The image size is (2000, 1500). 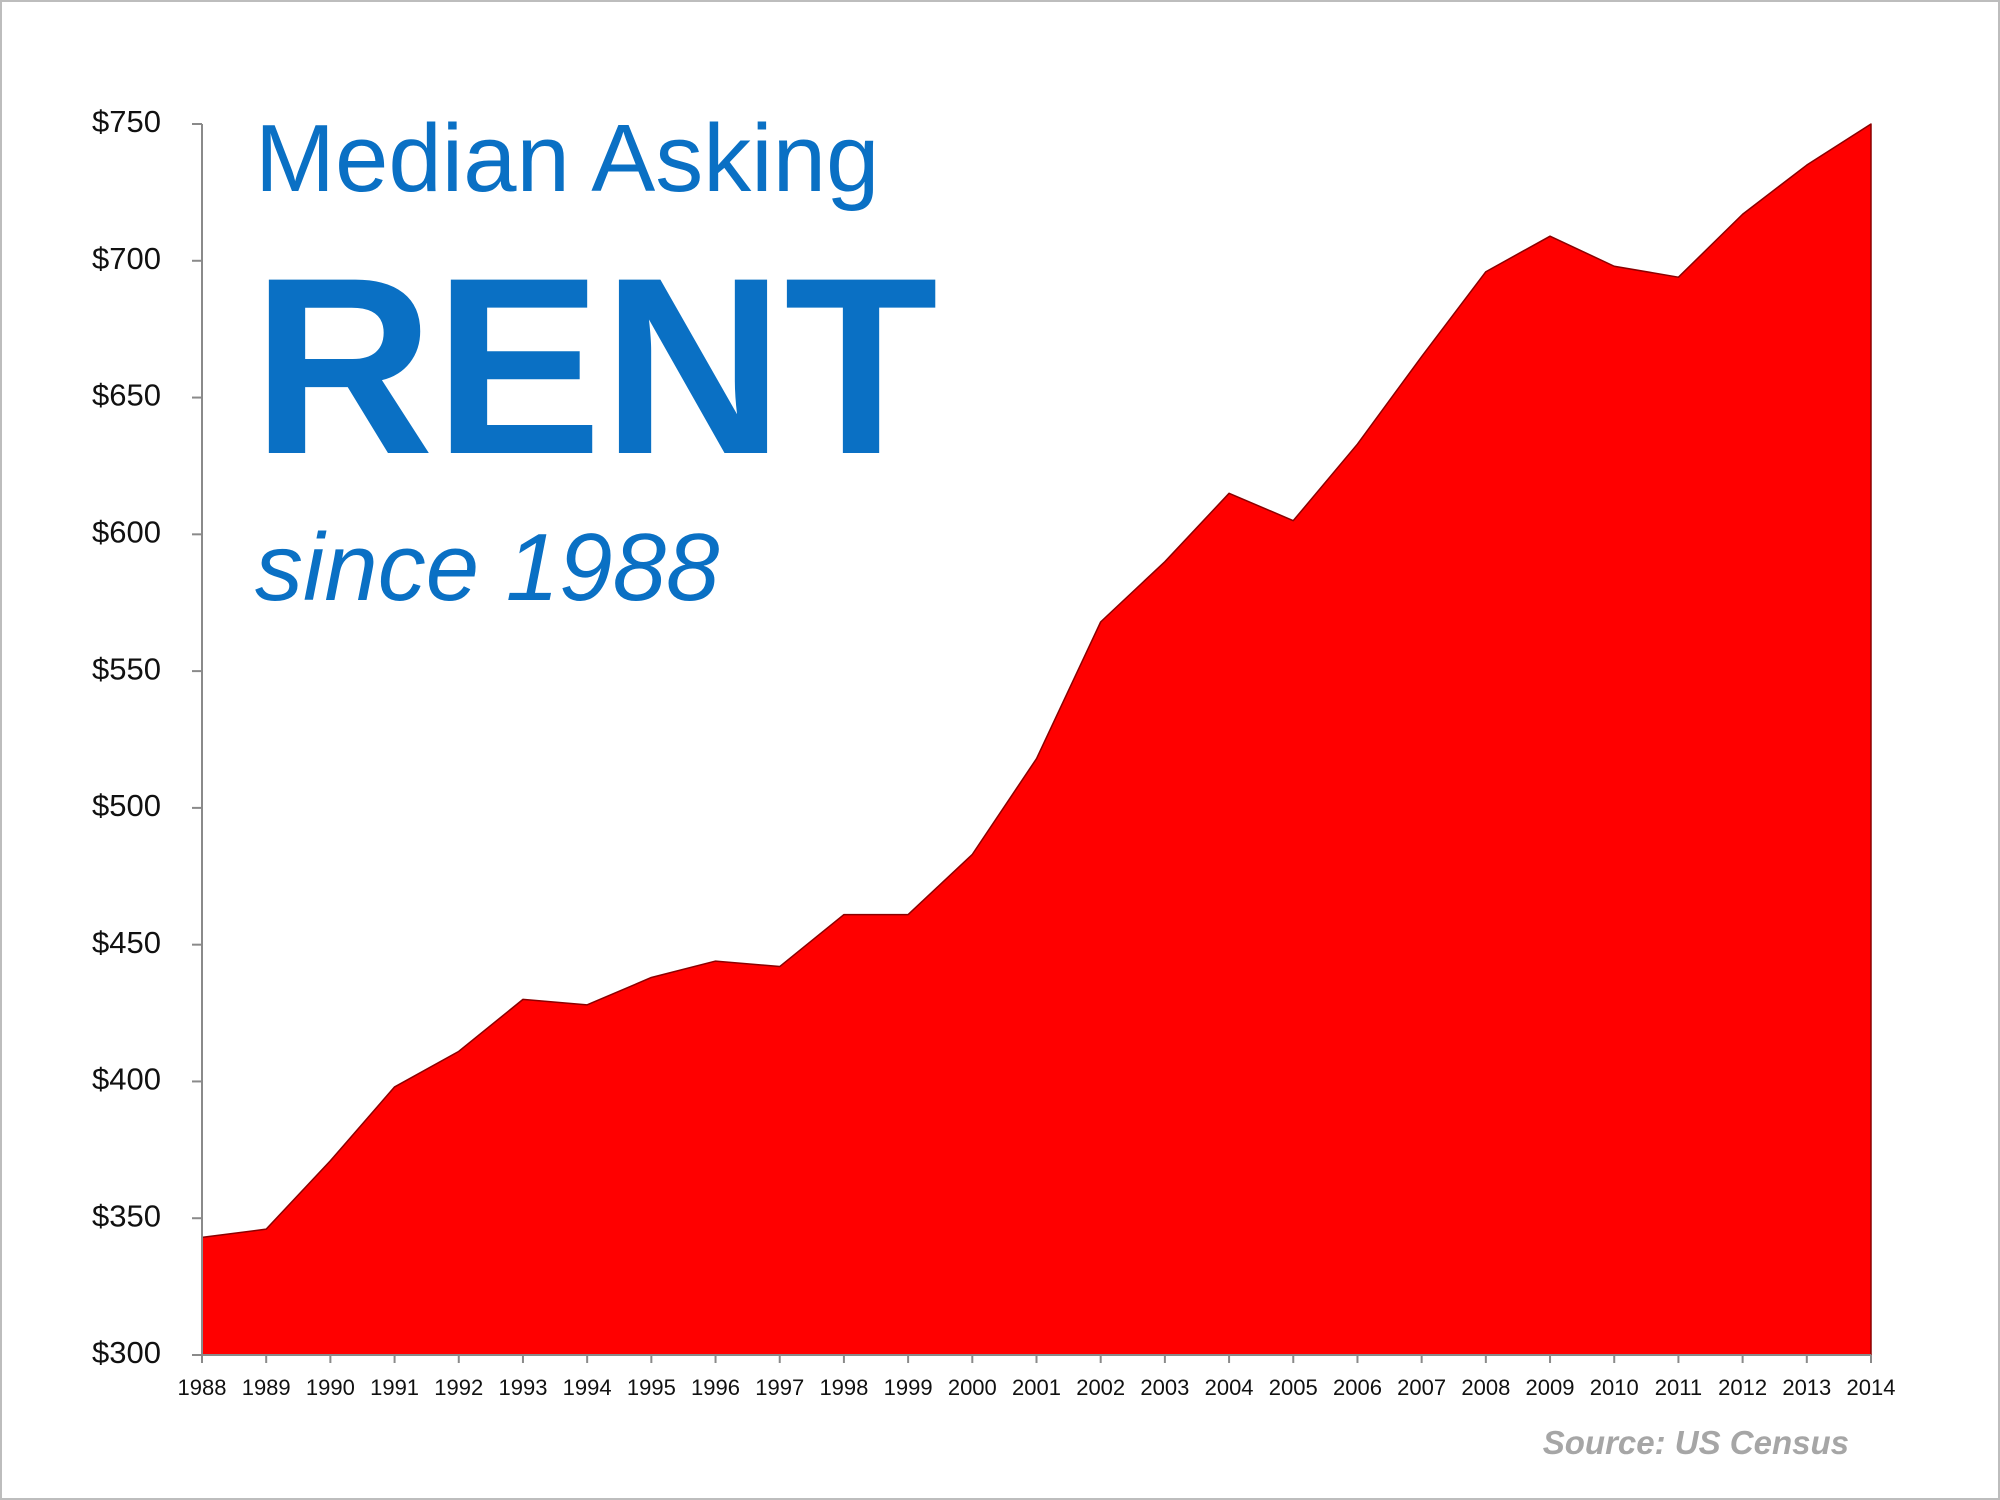 I want to click on source: Source: US Census, so click(x=1696, y=1442).